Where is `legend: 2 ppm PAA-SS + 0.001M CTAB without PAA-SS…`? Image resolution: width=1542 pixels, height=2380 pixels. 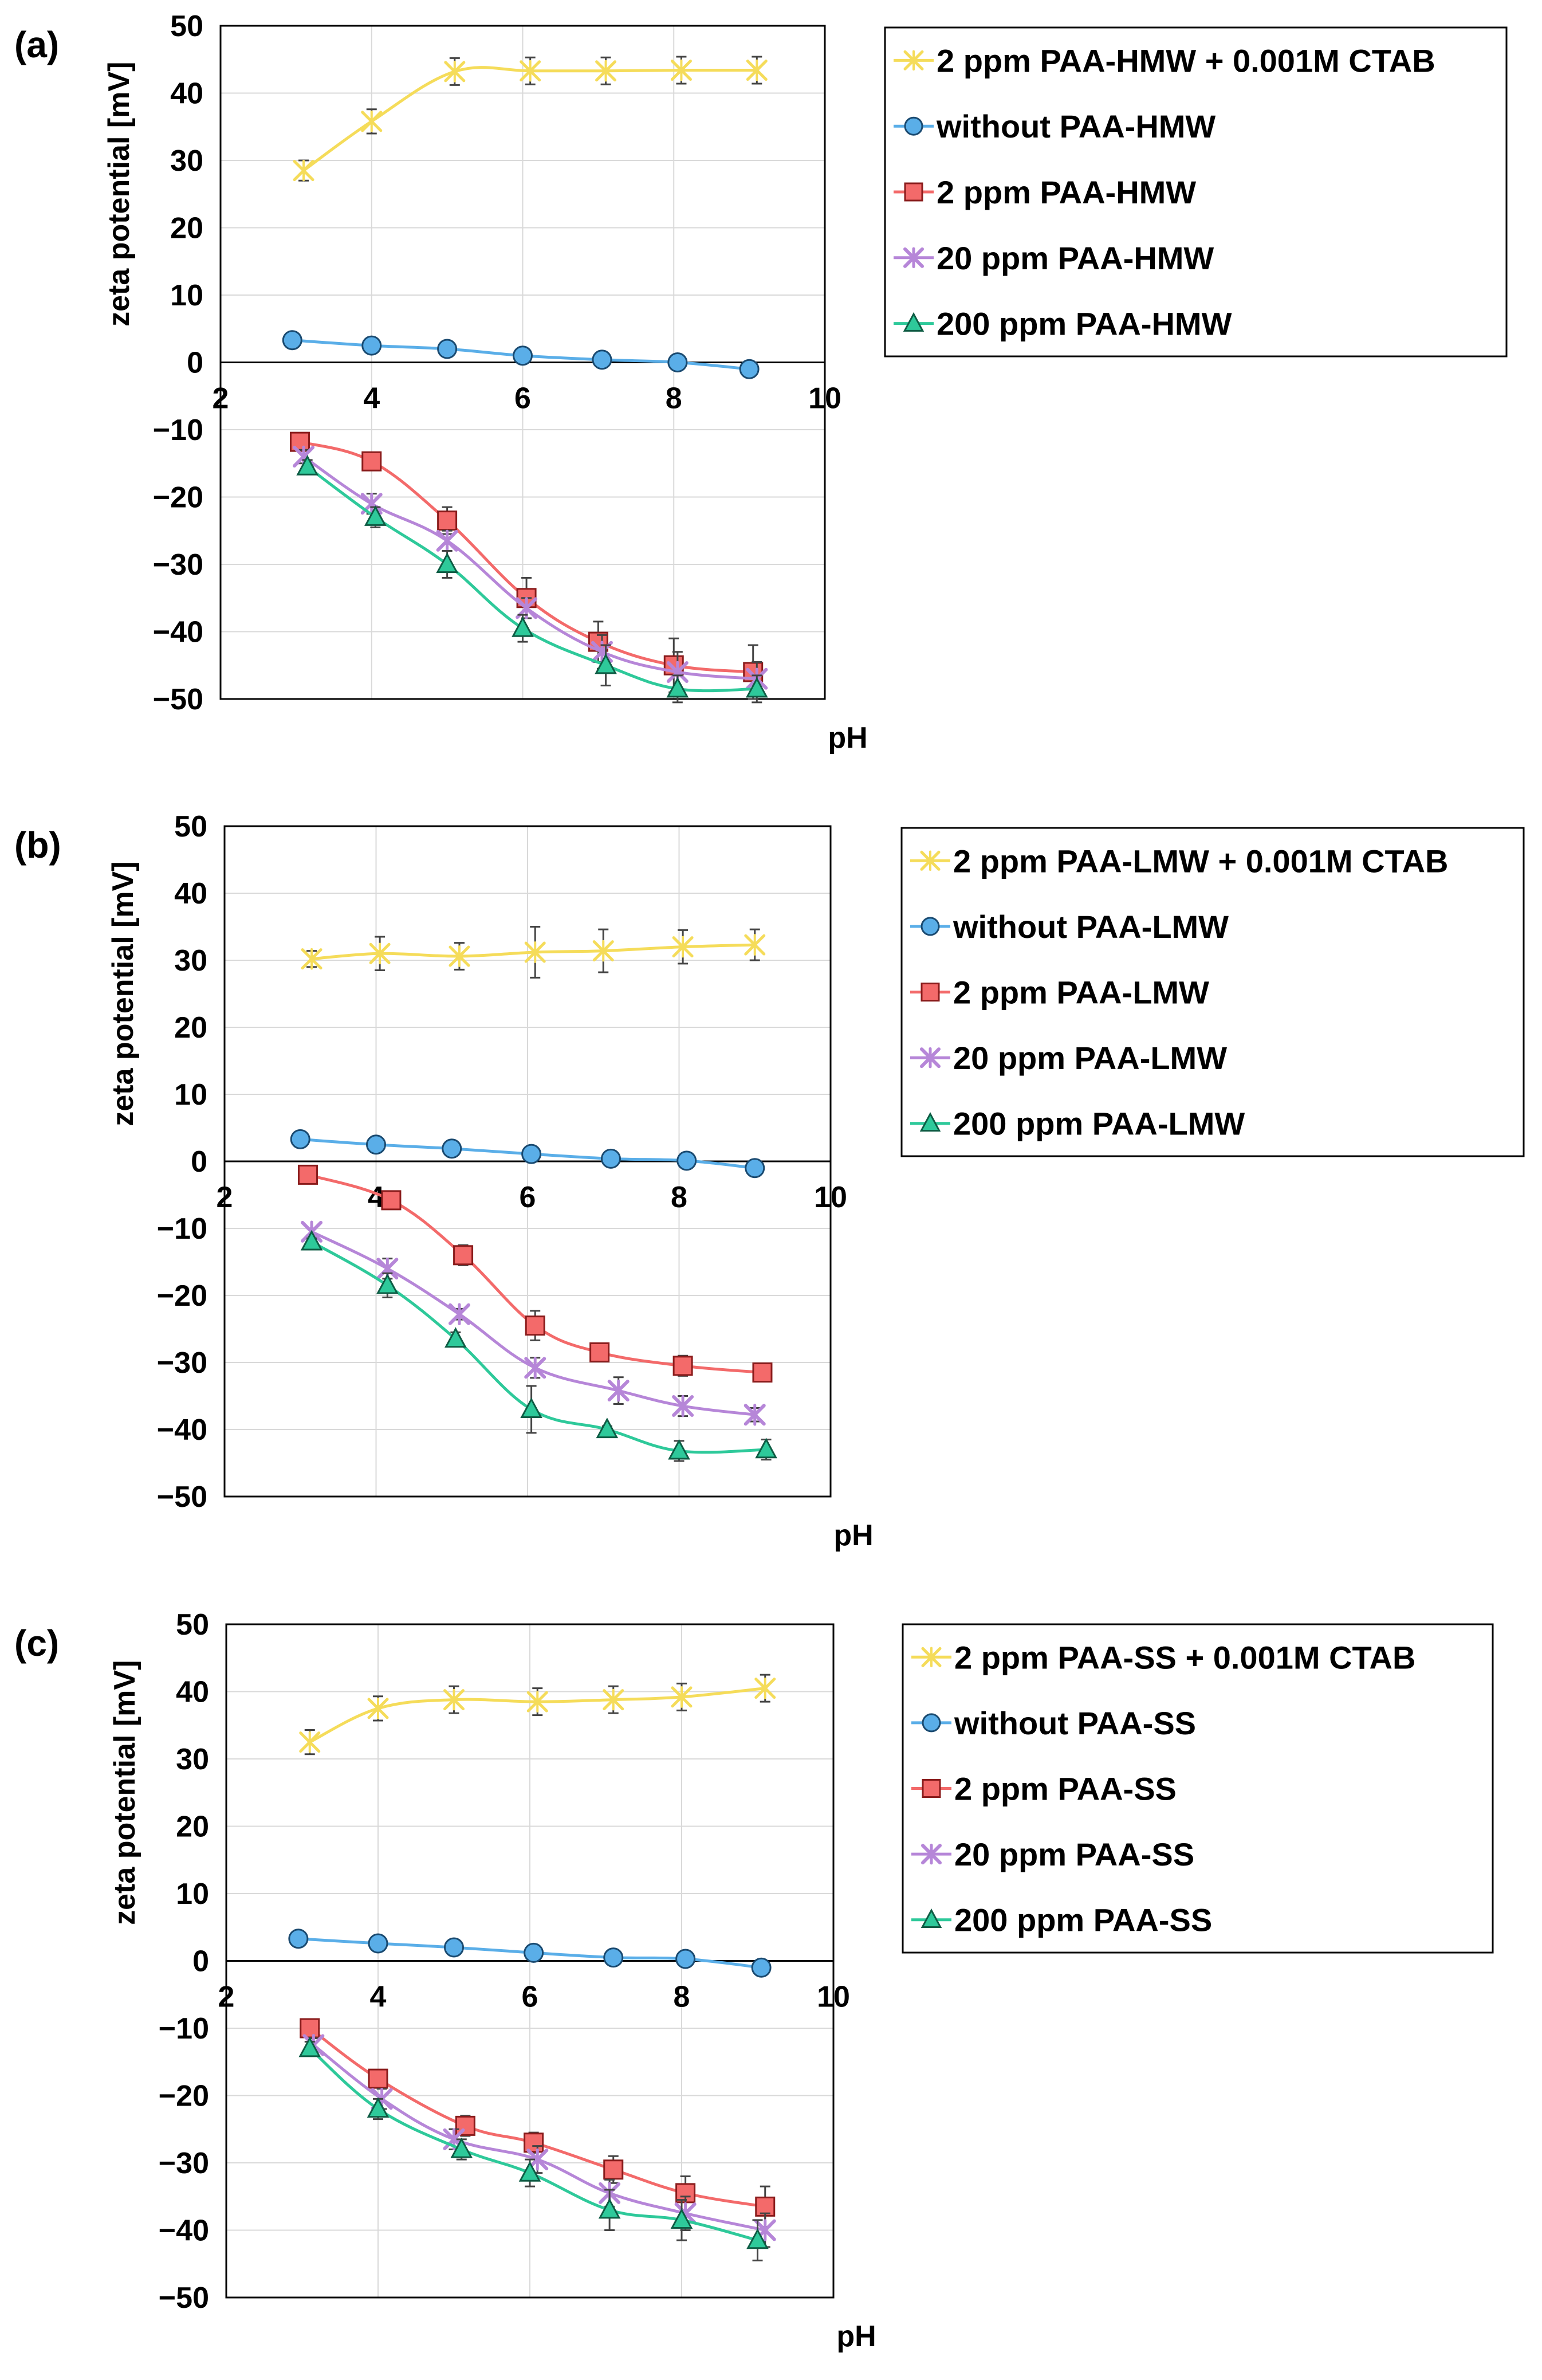 legend: 2 ppm PAA-SS + 0.001M CTAB without PAA-SS… is located at coordinates (1198, 1788).